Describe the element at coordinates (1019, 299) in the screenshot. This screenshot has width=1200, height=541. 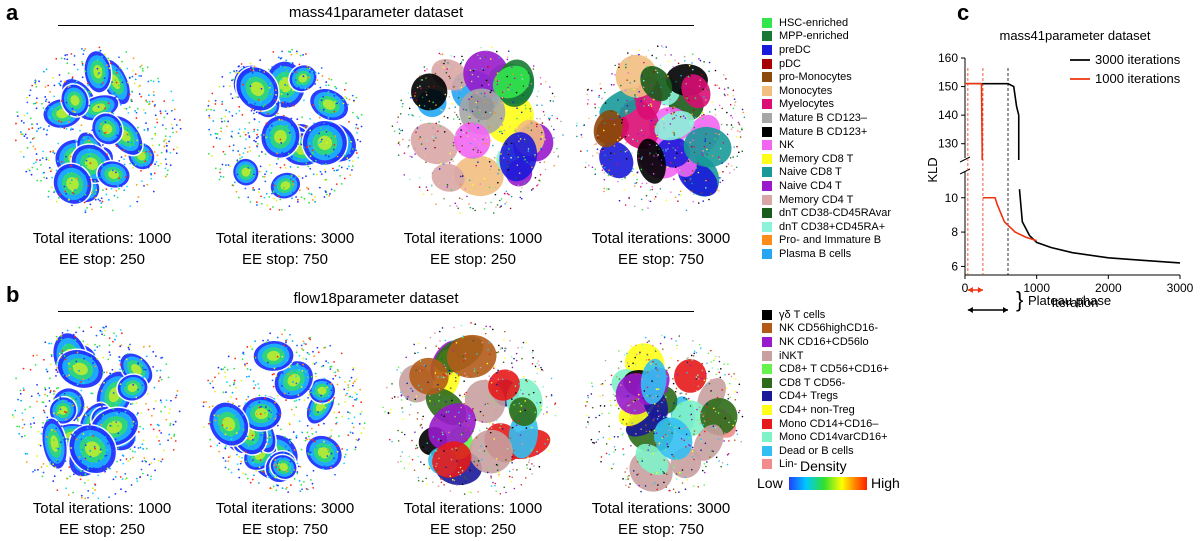
I see `plateau-brace: }` at that location.